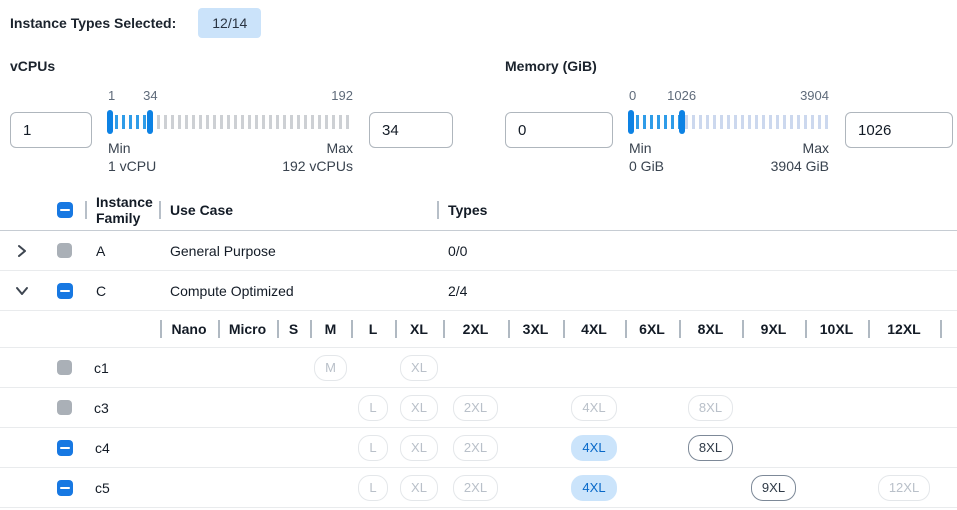  I want to click on family-use-case: General Purpose, so click(223, 250).